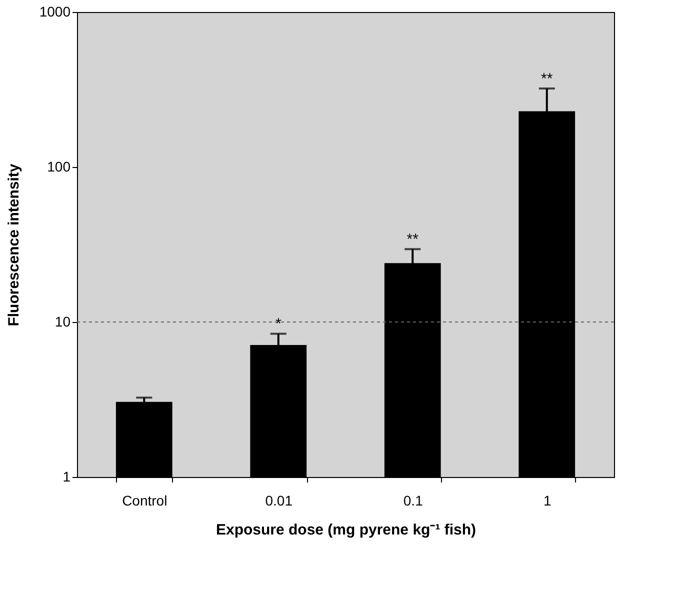  I want to click on y-tick-label: 1000, so click(55, 12).